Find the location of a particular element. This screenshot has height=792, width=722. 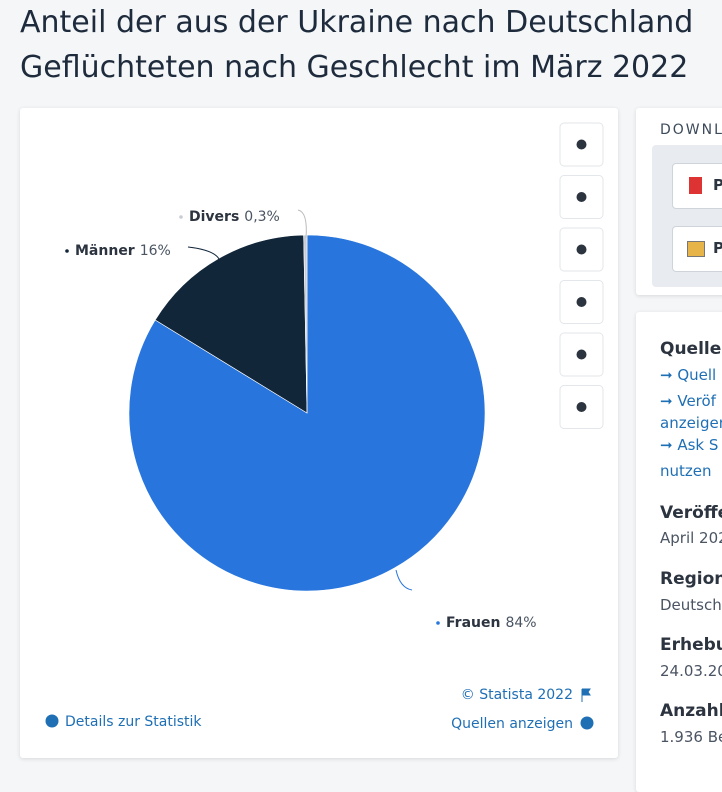

image-button: P is located at coordinates (697, 249).